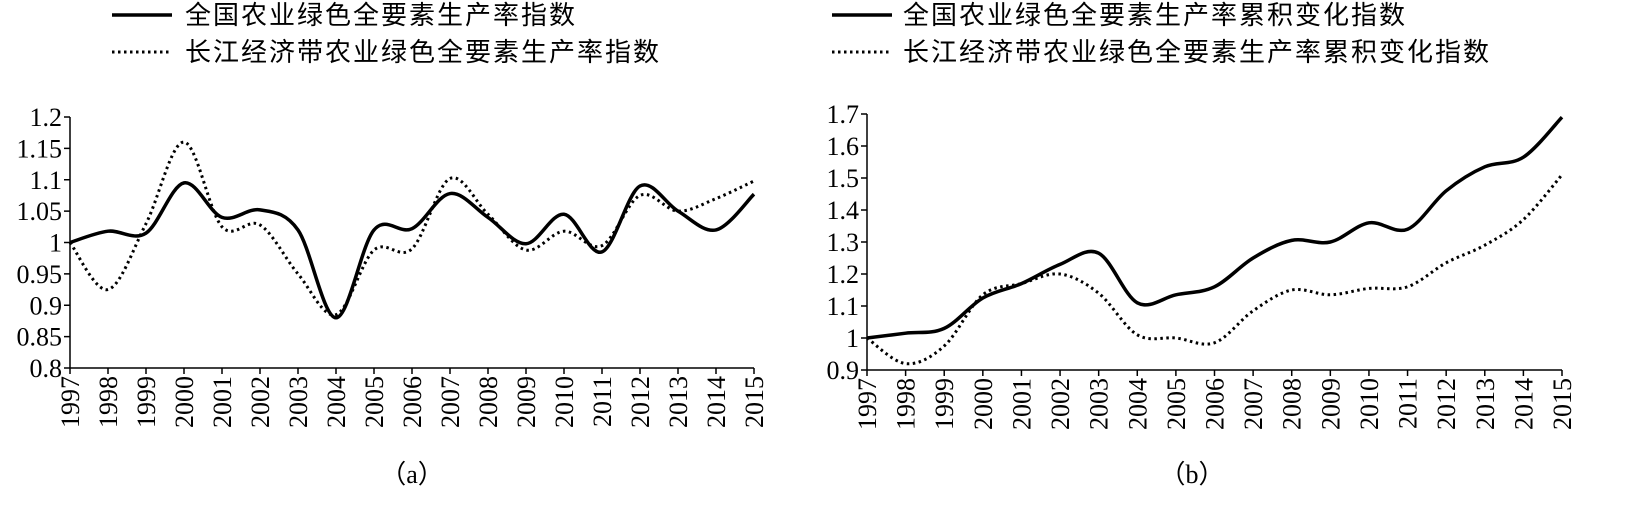 This screenshot has width=1640, height=506. I want to click on x-tick-label-b: 2000, so click(983, 404).